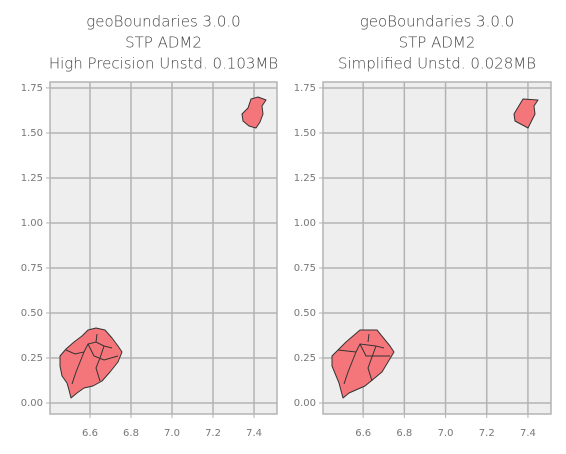  Describe the element at coordinates (437, 64) in the screenshot. I see `chart-title: Simplified Unstd. 0.028MB` at that location.